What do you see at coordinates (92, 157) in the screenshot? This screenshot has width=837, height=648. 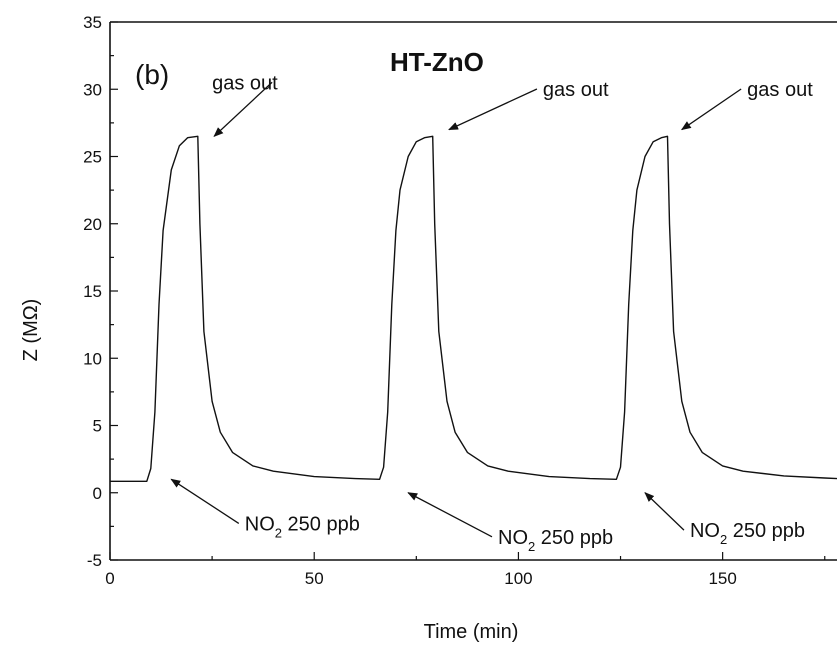 I see `y-tick-label: 25` at bounding box center [92, 157].